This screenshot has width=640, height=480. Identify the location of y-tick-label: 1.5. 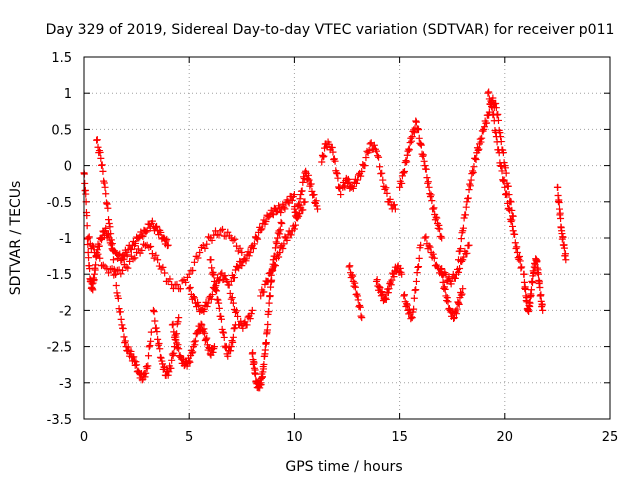
(61, 58).